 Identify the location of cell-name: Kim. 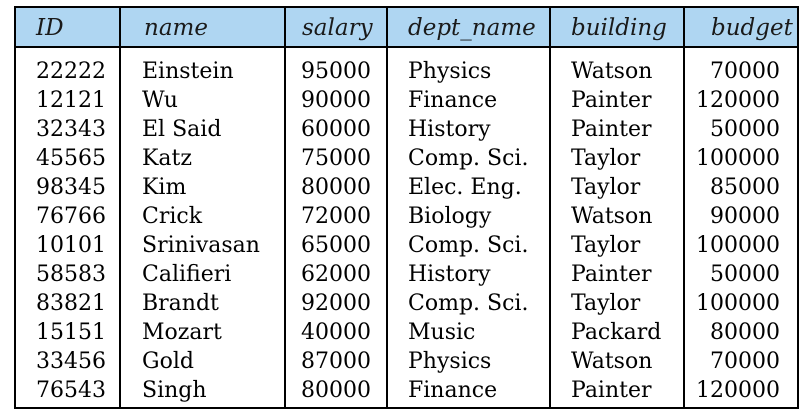
(164, 187).